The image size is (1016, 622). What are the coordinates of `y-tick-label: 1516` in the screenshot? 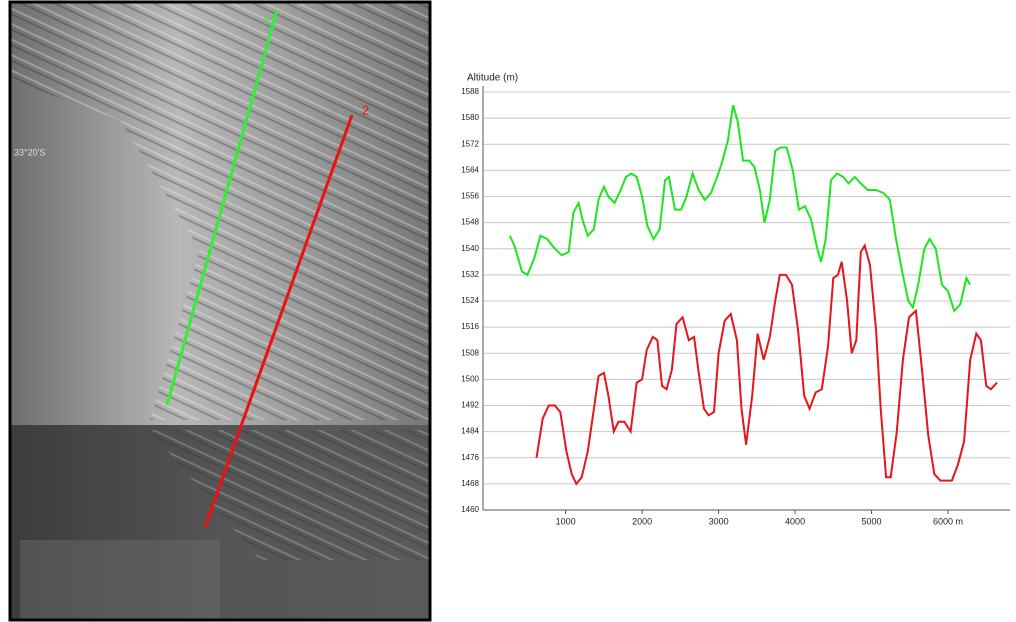 It's located at (470, 326).